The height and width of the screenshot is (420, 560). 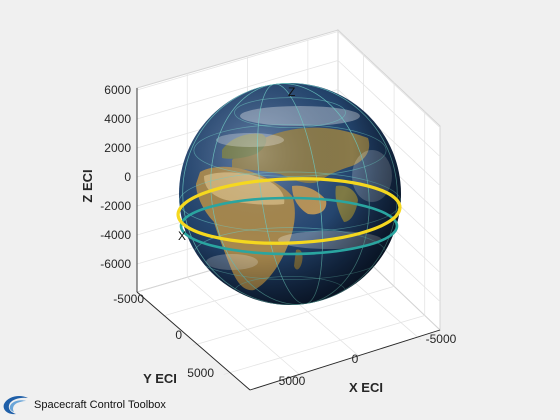 I want to click on x-axis-line, so click(x=345, y=360).